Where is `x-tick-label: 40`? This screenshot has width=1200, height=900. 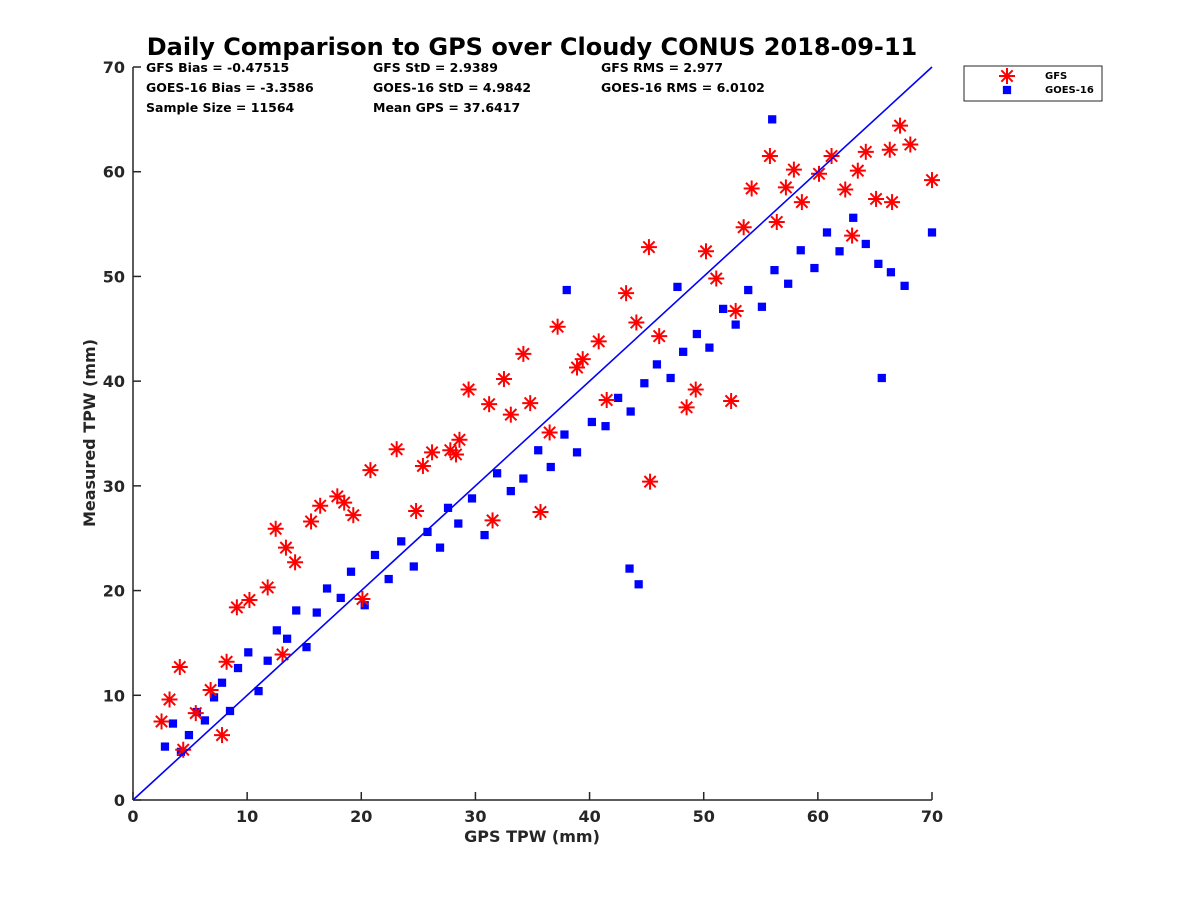
x-tick-label: 40 is located at coordinates (589, 816).